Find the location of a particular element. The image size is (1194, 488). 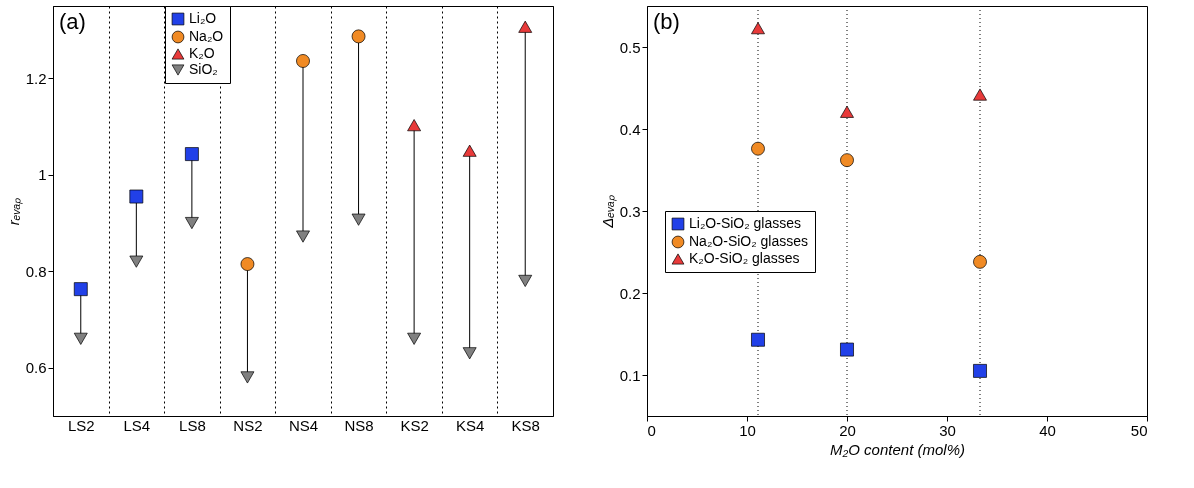

legend-label: Na₂O is located at coordinates (206, 36).